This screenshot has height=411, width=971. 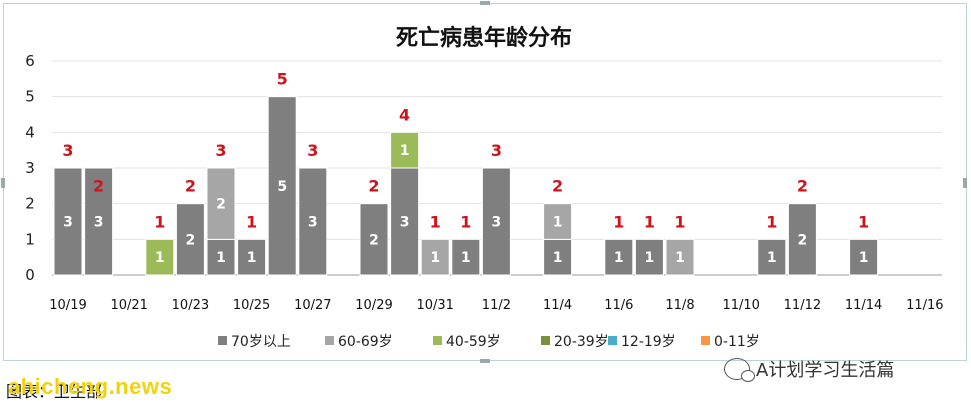 I want to click on total-label: 5, so click(x=282, y=79).